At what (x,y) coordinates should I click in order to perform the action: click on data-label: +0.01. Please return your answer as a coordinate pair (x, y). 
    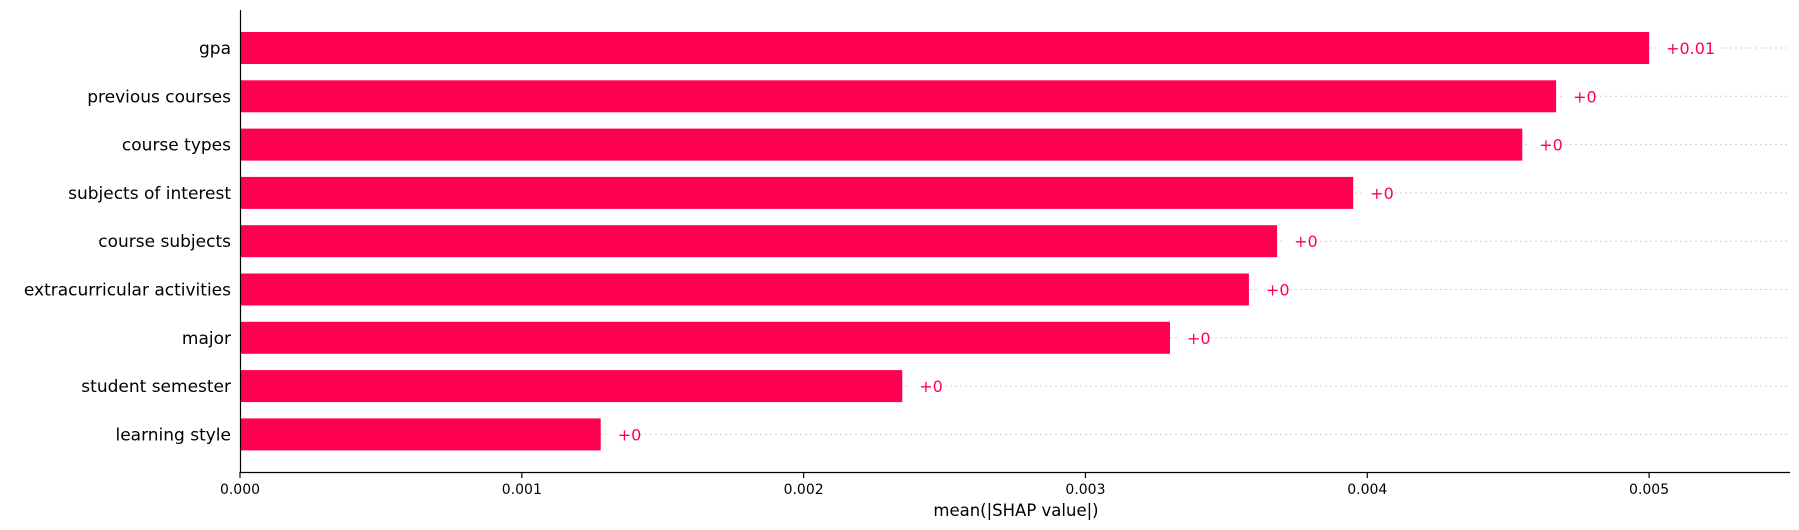
    Looking at the image, I should click on (1690, 48).